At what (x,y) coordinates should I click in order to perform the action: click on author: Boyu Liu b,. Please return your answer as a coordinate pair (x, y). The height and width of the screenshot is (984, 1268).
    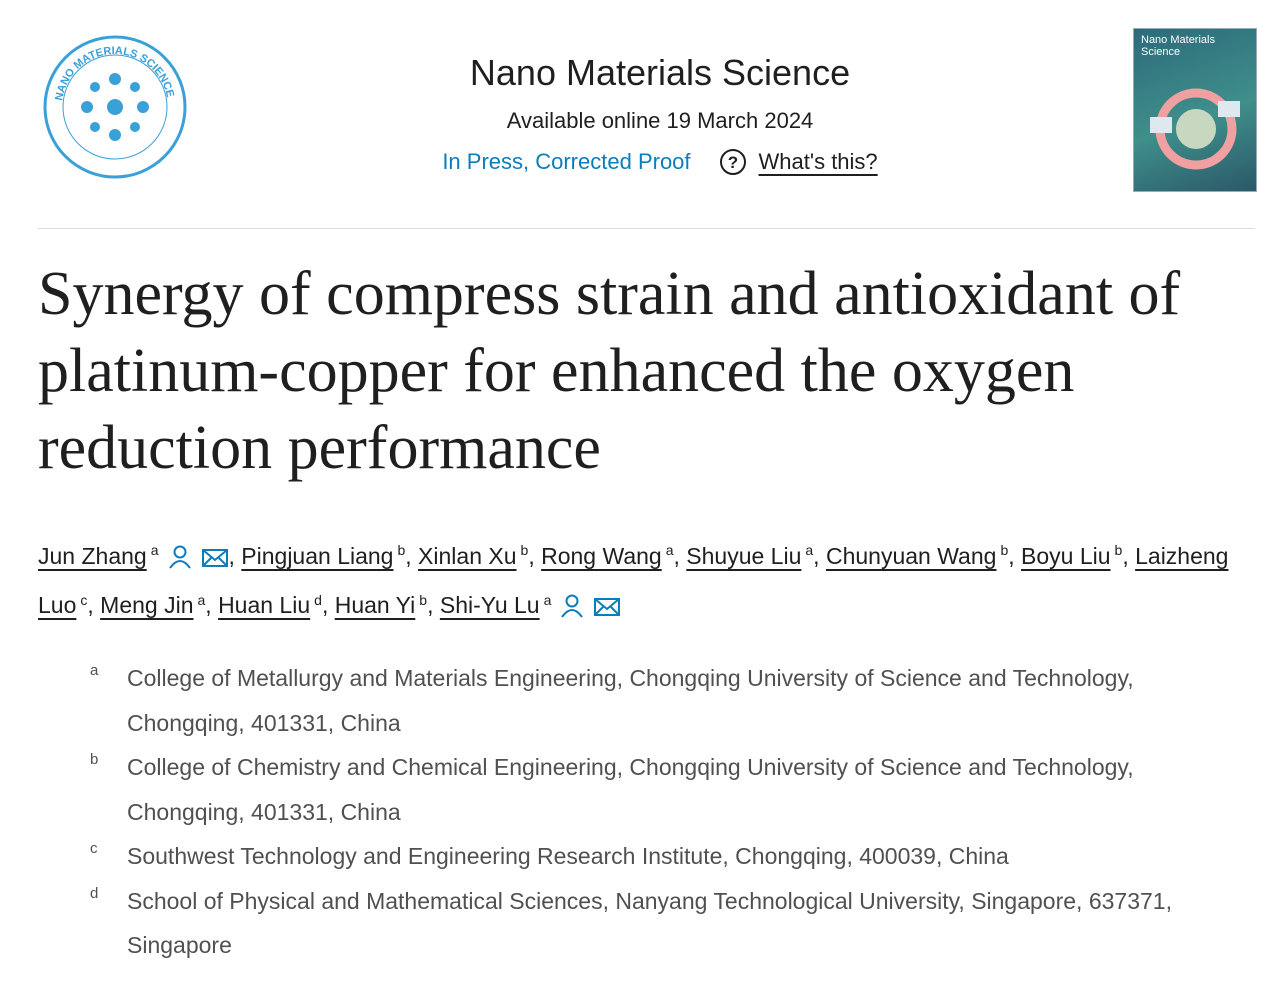
    Looking at the image, I should click on (1075, 555).